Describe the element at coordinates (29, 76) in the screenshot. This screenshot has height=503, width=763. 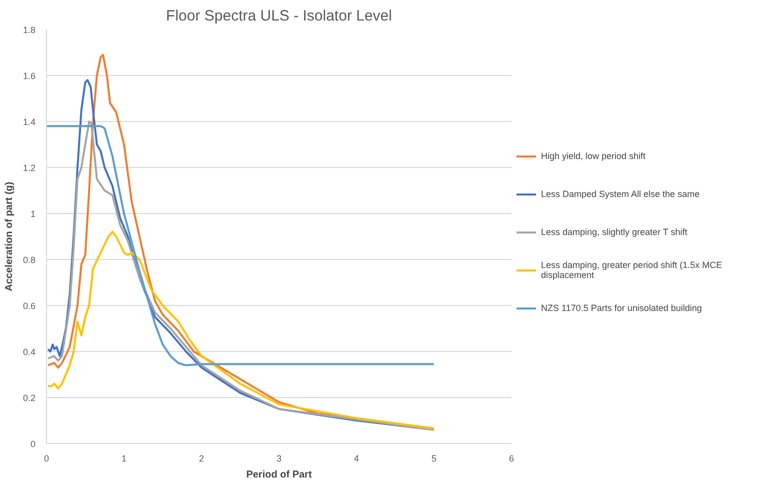
I see `y-tick-label: 1.6` at that location.